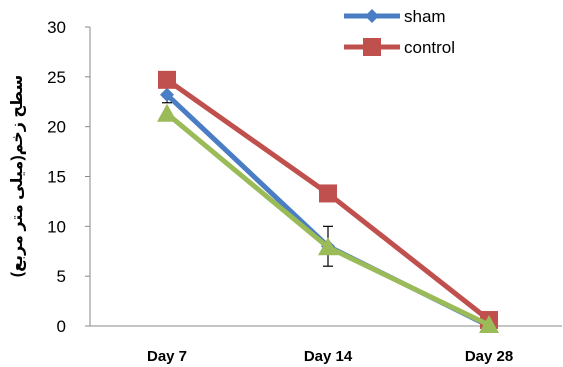 The height and width of the screenshot is (367, 563). I want to click on legend: sham control, so click(399, 32).